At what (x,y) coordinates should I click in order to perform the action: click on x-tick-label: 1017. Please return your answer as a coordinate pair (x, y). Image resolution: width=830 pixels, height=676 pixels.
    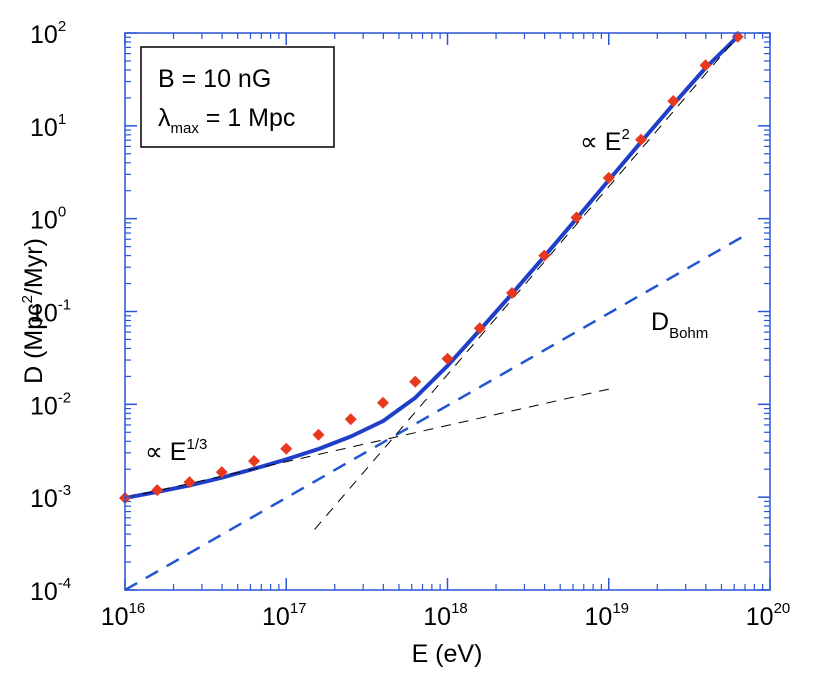
    Looking at the image, I should click on (284, 615).